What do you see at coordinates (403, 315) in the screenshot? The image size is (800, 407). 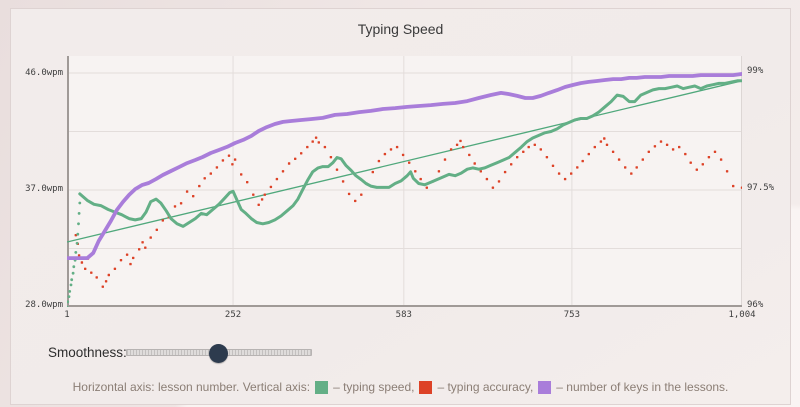 I see `x-tick-583: 583` at bounding box center [403, 315].